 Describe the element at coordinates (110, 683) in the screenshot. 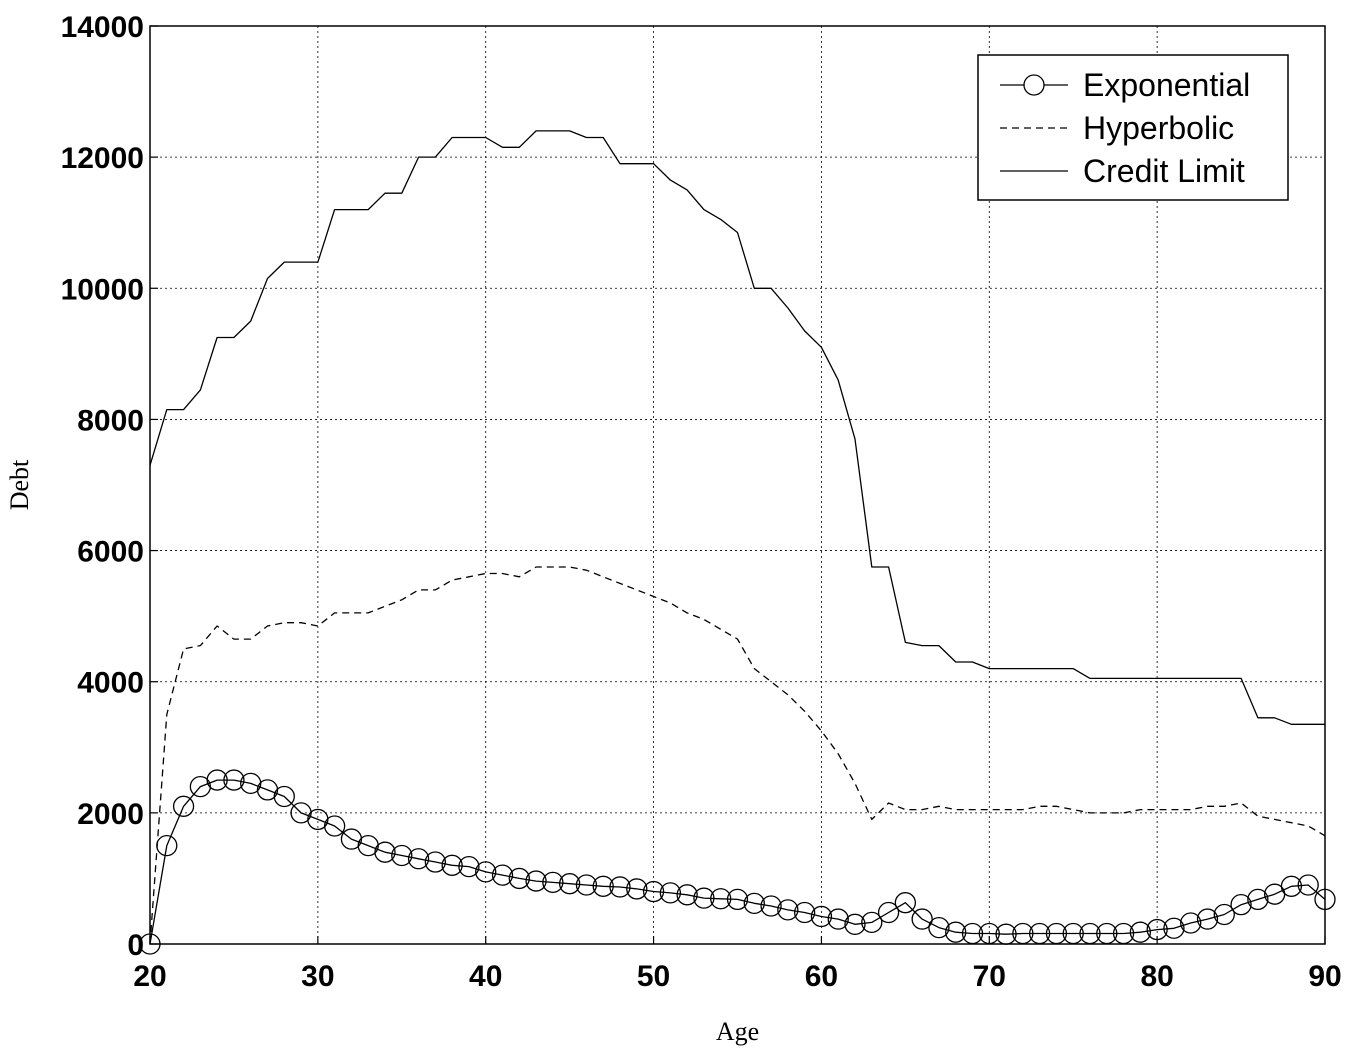

I see `y-tick-label: 4000` at that location.